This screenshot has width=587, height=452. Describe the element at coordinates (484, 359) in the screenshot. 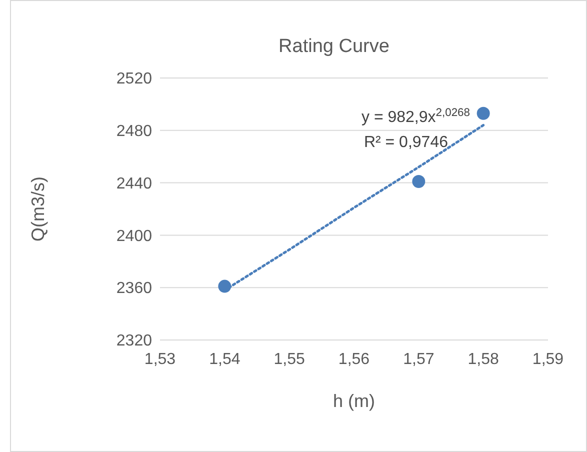

I see `x-tick-label: 1,58` at that location.